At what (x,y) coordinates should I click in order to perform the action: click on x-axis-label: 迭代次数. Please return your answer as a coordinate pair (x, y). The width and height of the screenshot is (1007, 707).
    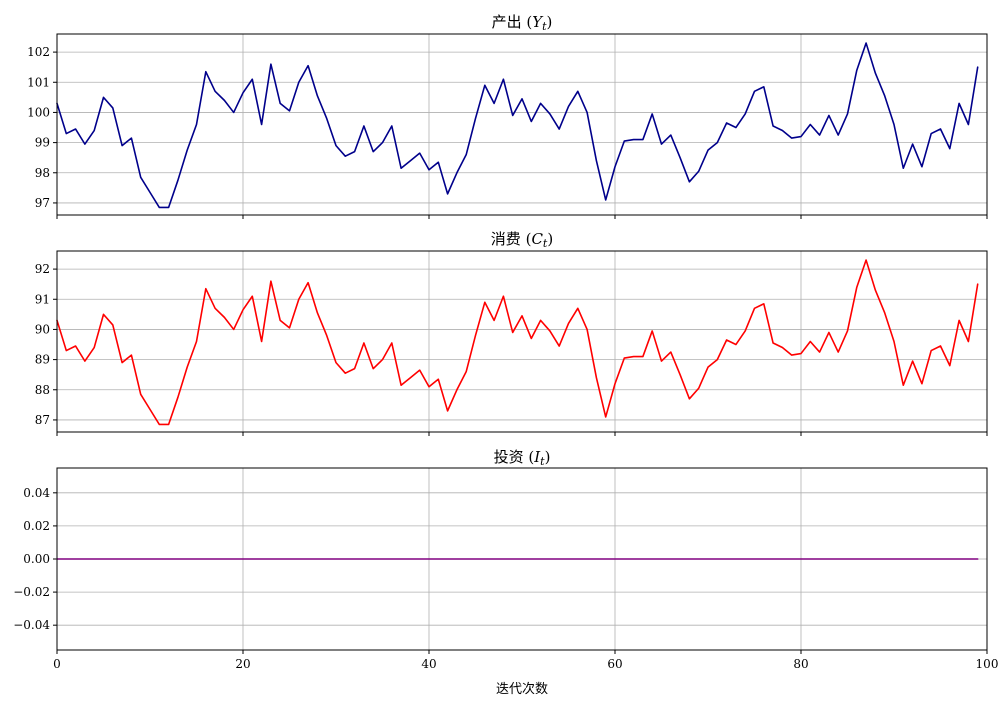
    Looking at the image, I should click on (522, 689).